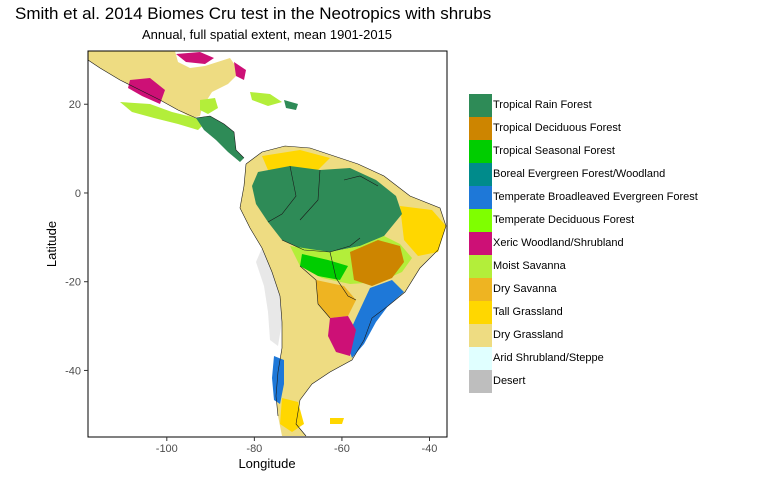 The height and width of the screenshot is (479, 774). I want to click on legend-label: Arid Shrubland/Steppe, so click(548, 358).